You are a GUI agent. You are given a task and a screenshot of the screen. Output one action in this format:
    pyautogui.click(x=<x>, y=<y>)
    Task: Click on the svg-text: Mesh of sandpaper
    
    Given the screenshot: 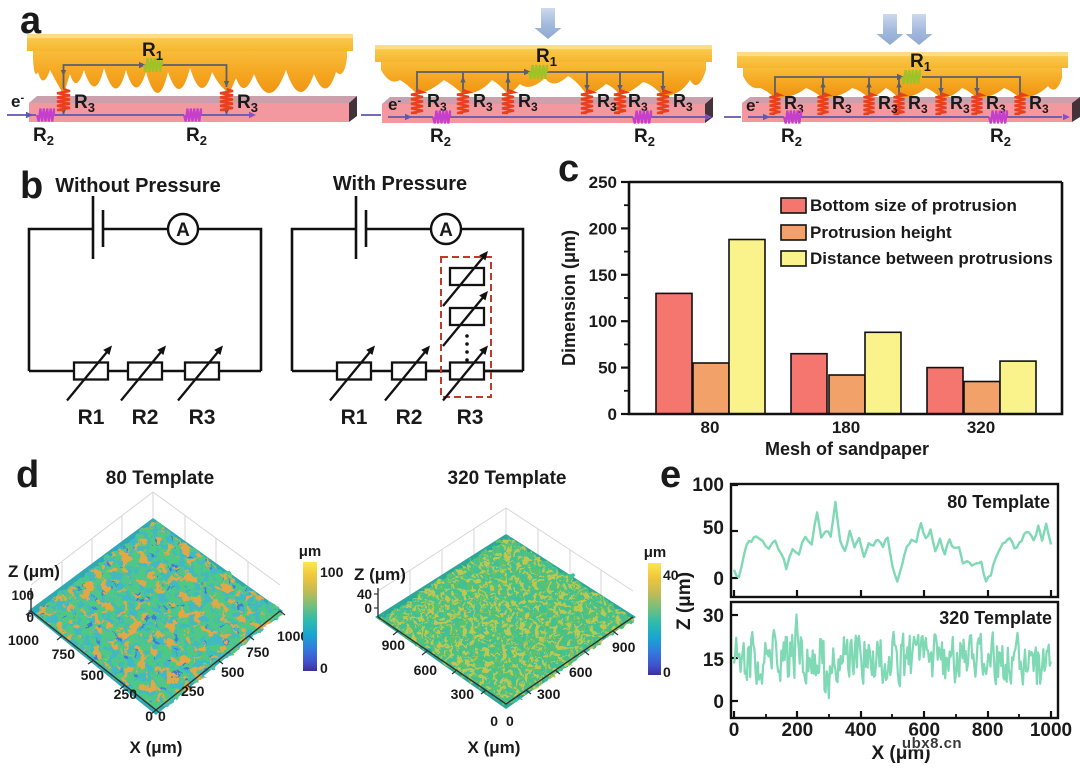 What is the action you would take?
    pyautogui.click(x=847, y=449)
    